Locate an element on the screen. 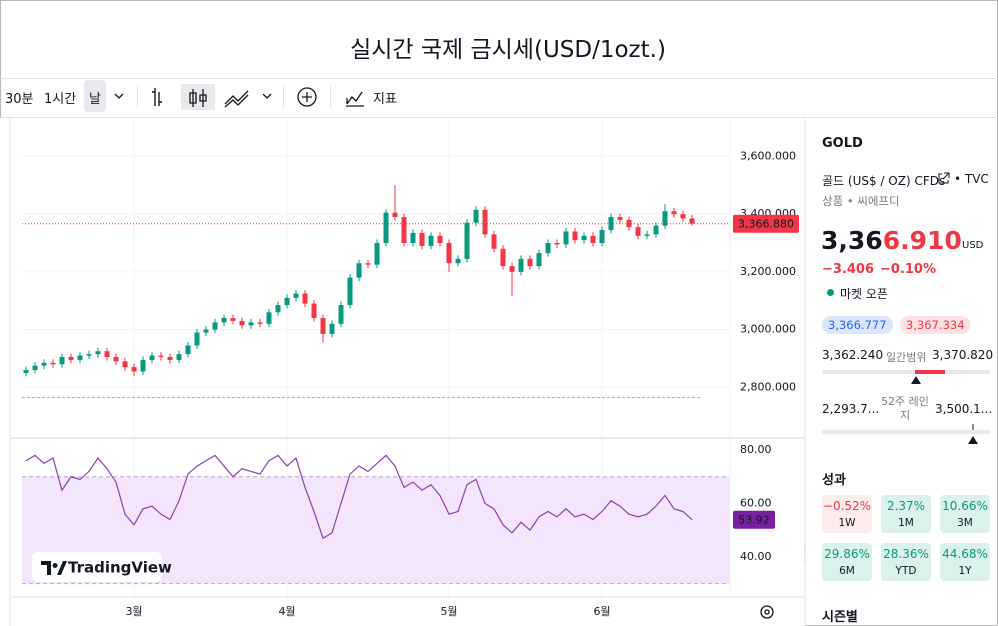 This screenshot has height=626, width=998. year-range-label: 52주 레인지 is located at coordinates (905, 408).